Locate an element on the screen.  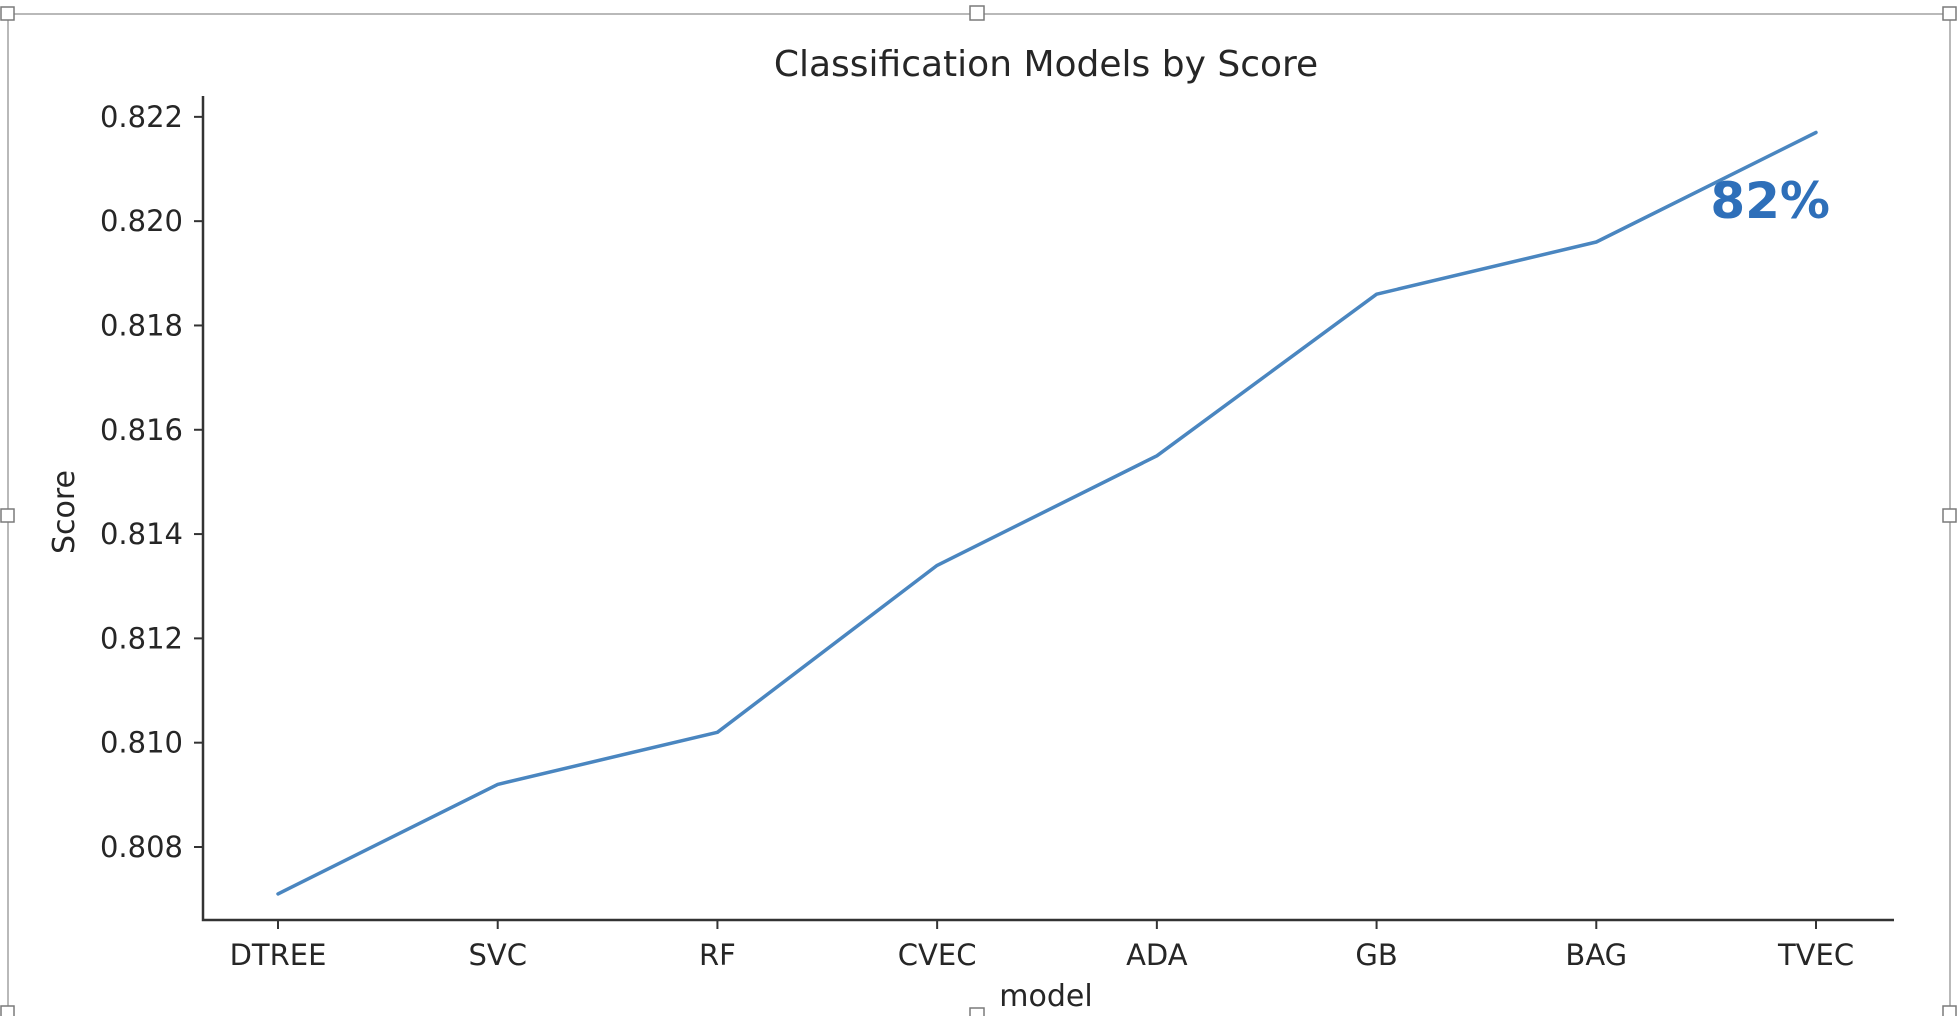
resize-handle-top is located at coordinates (977, 13).